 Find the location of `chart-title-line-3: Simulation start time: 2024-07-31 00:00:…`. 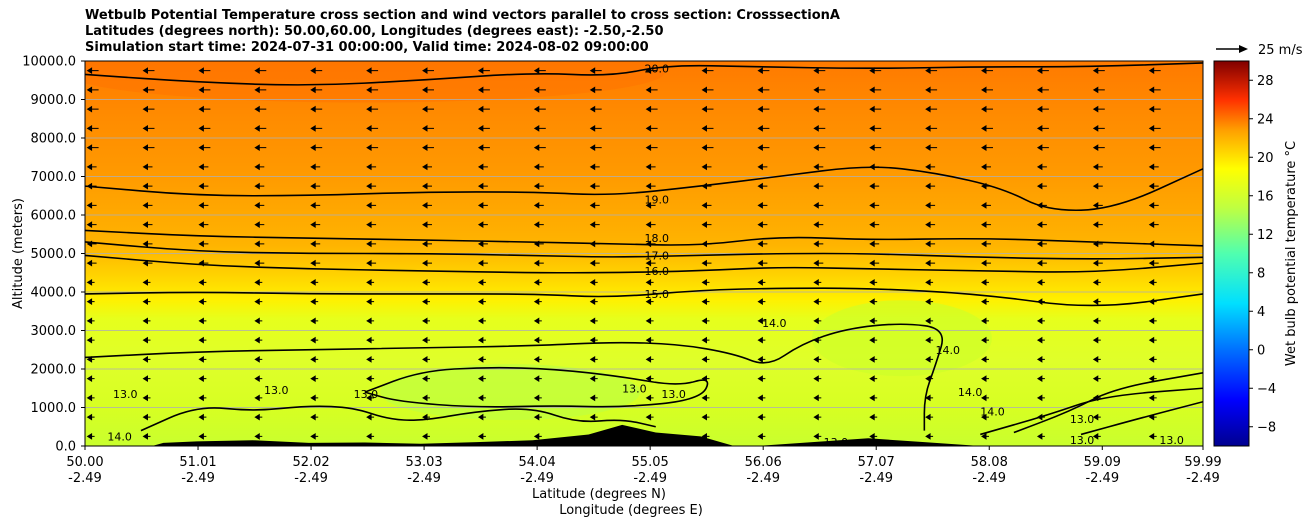

chart-title-line-3: Simulation start time: 2024-07-31 00:00:… is located at coordinates (367, 47).